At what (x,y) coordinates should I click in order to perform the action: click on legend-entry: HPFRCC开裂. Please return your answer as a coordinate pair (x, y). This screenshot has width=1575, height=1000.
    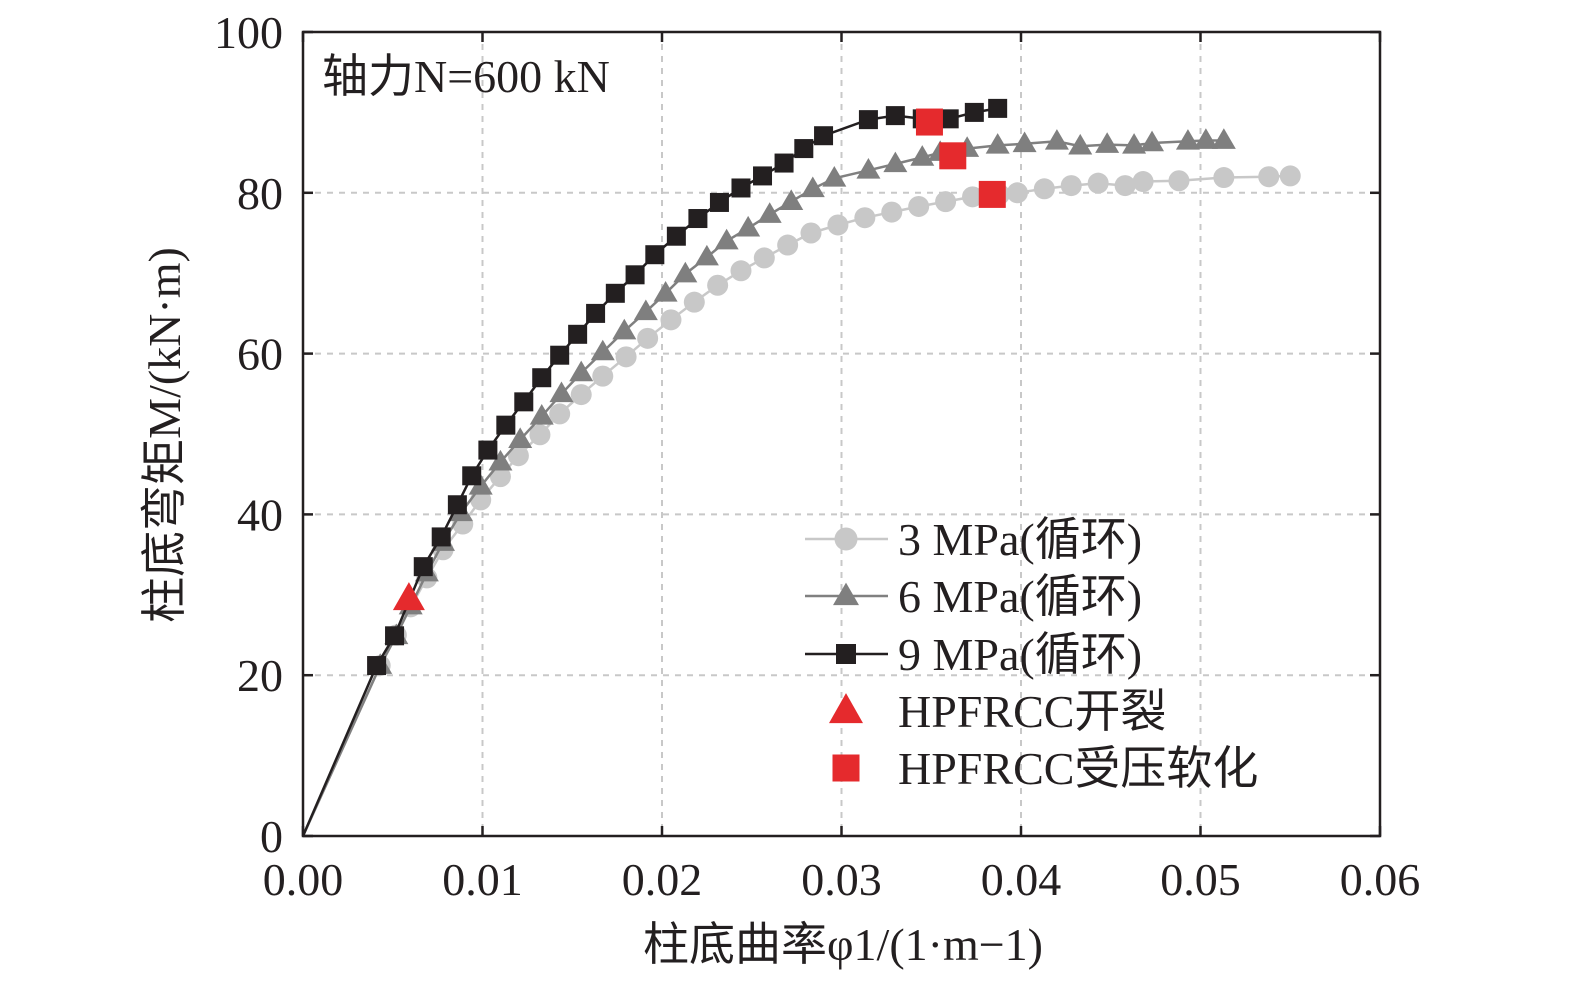
    Looking at the image, I should click on (997, 711).